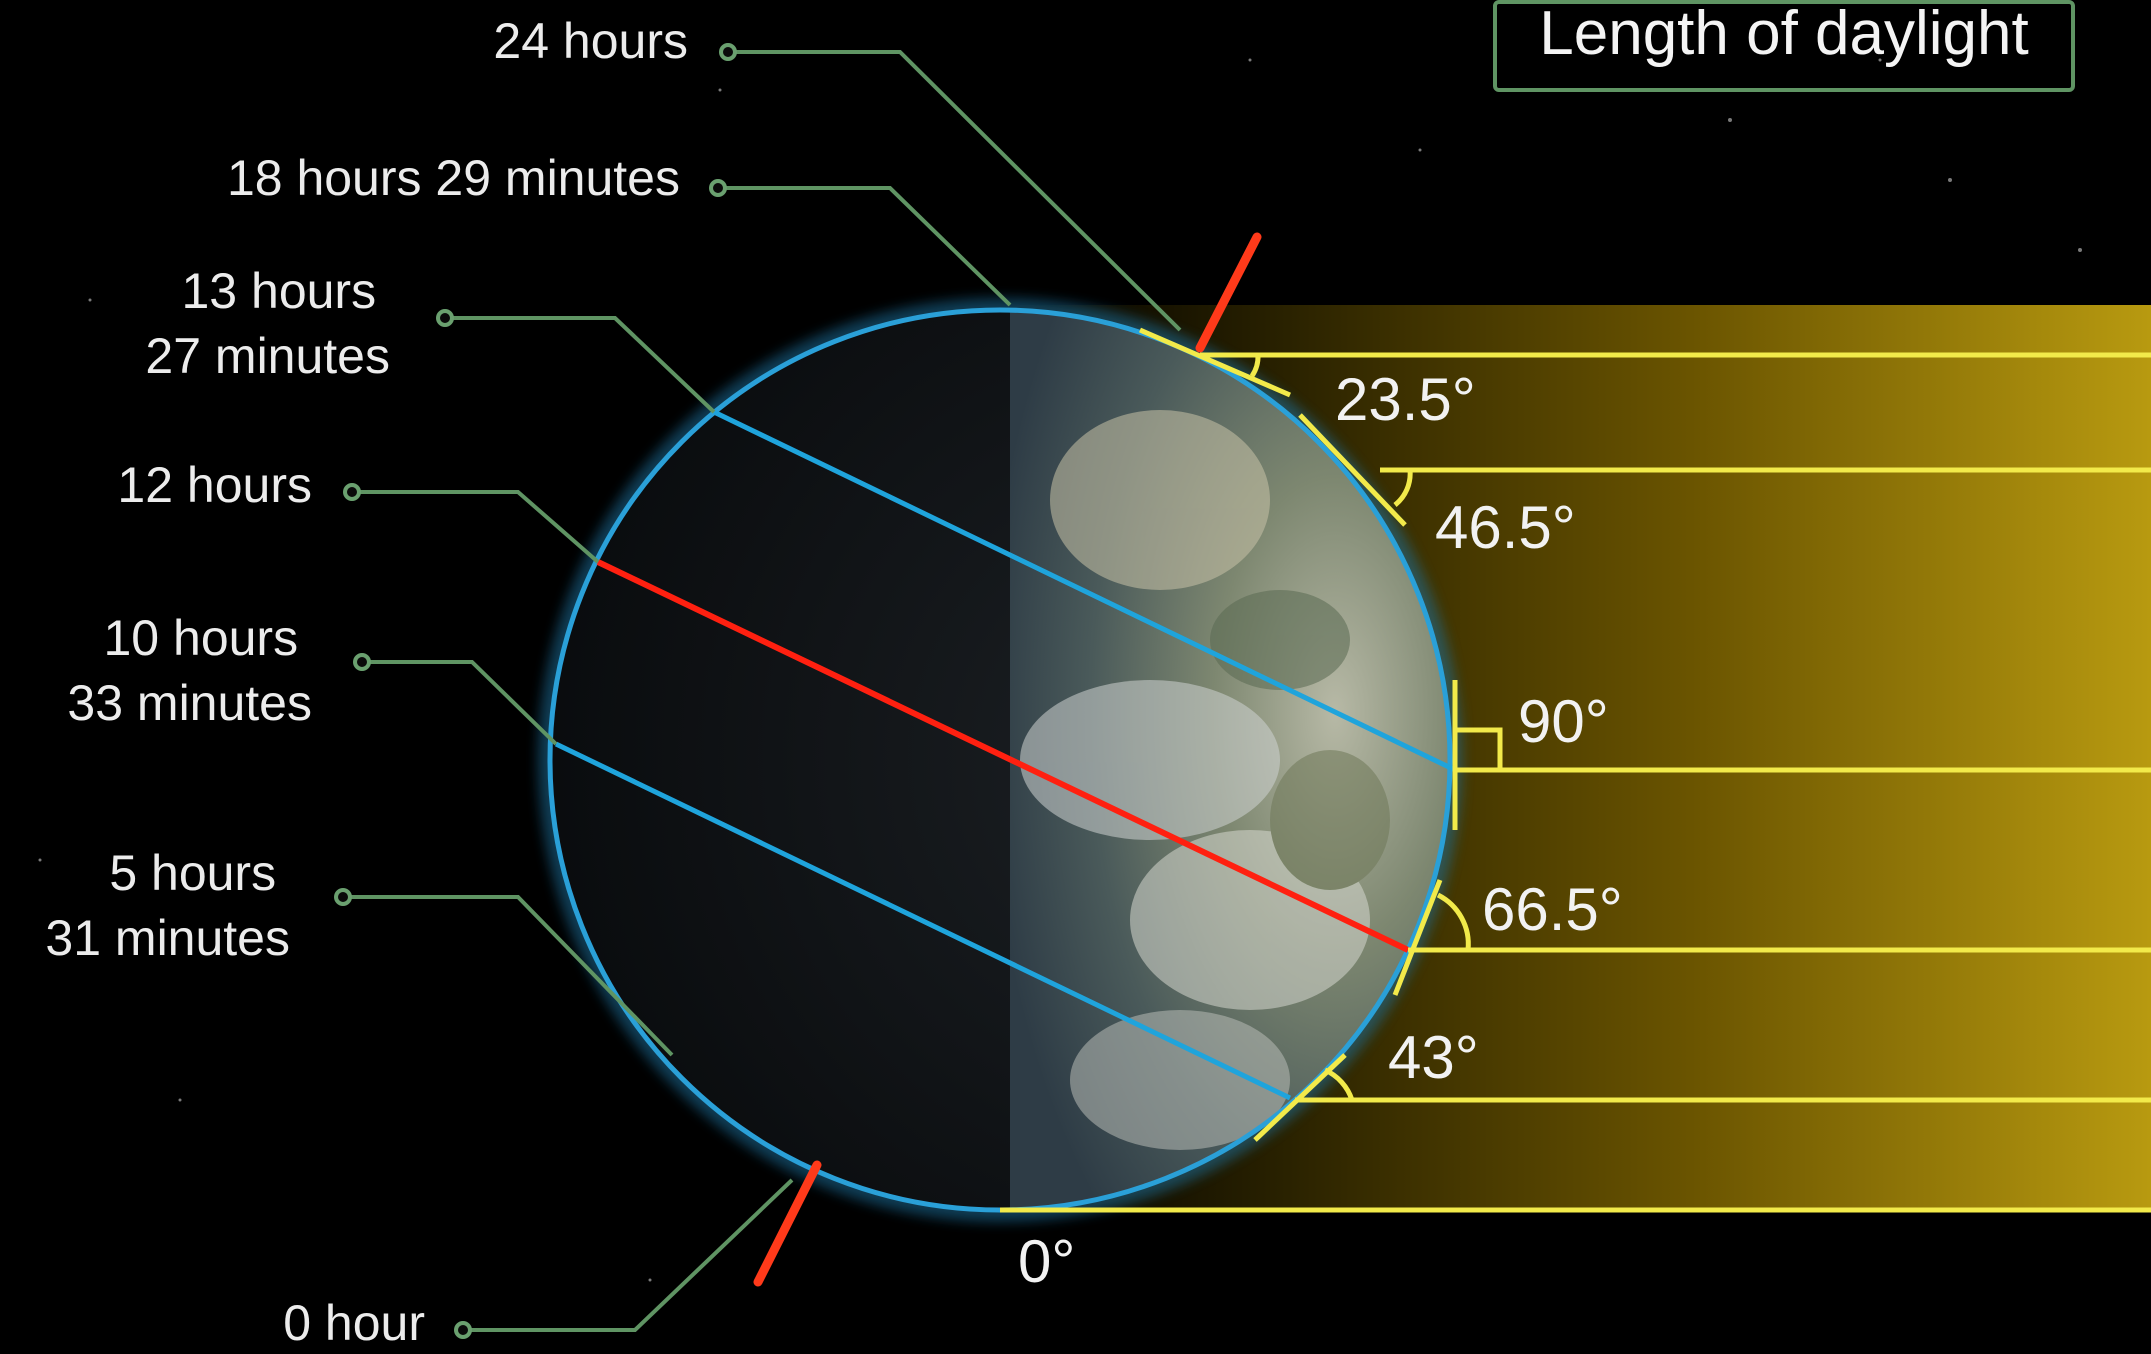  Describe the element at coordinates (267, 323) in the screenshot. I see `daylight-label-13h27m: 13 hours 27 minutes` at that location.